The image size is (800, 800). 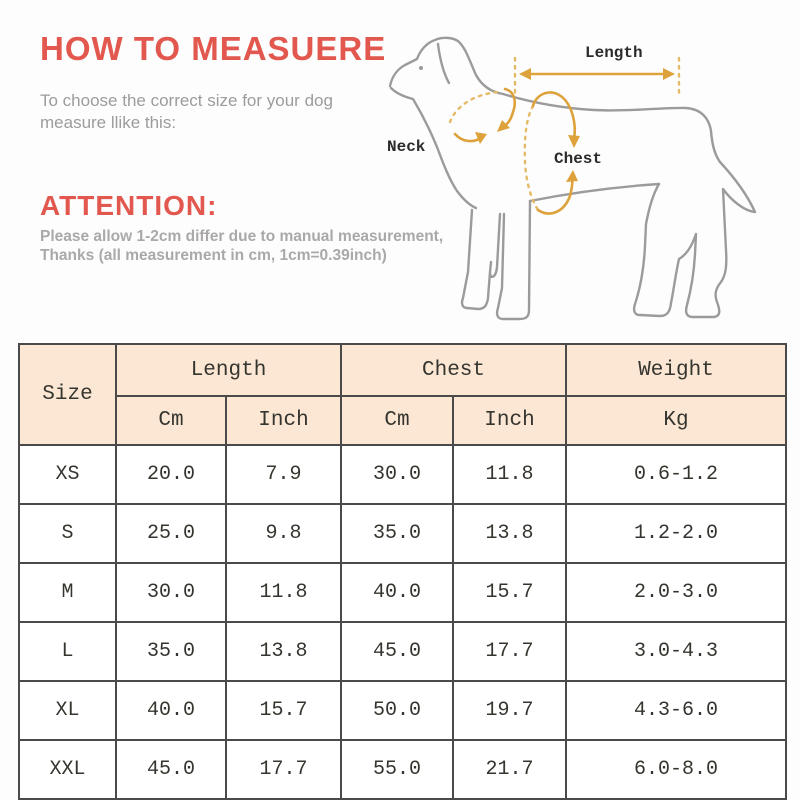 What do you see at coordinates (67, 651) in the screenshot?
I see `cell-size: L` at bounding box center [67, 651].